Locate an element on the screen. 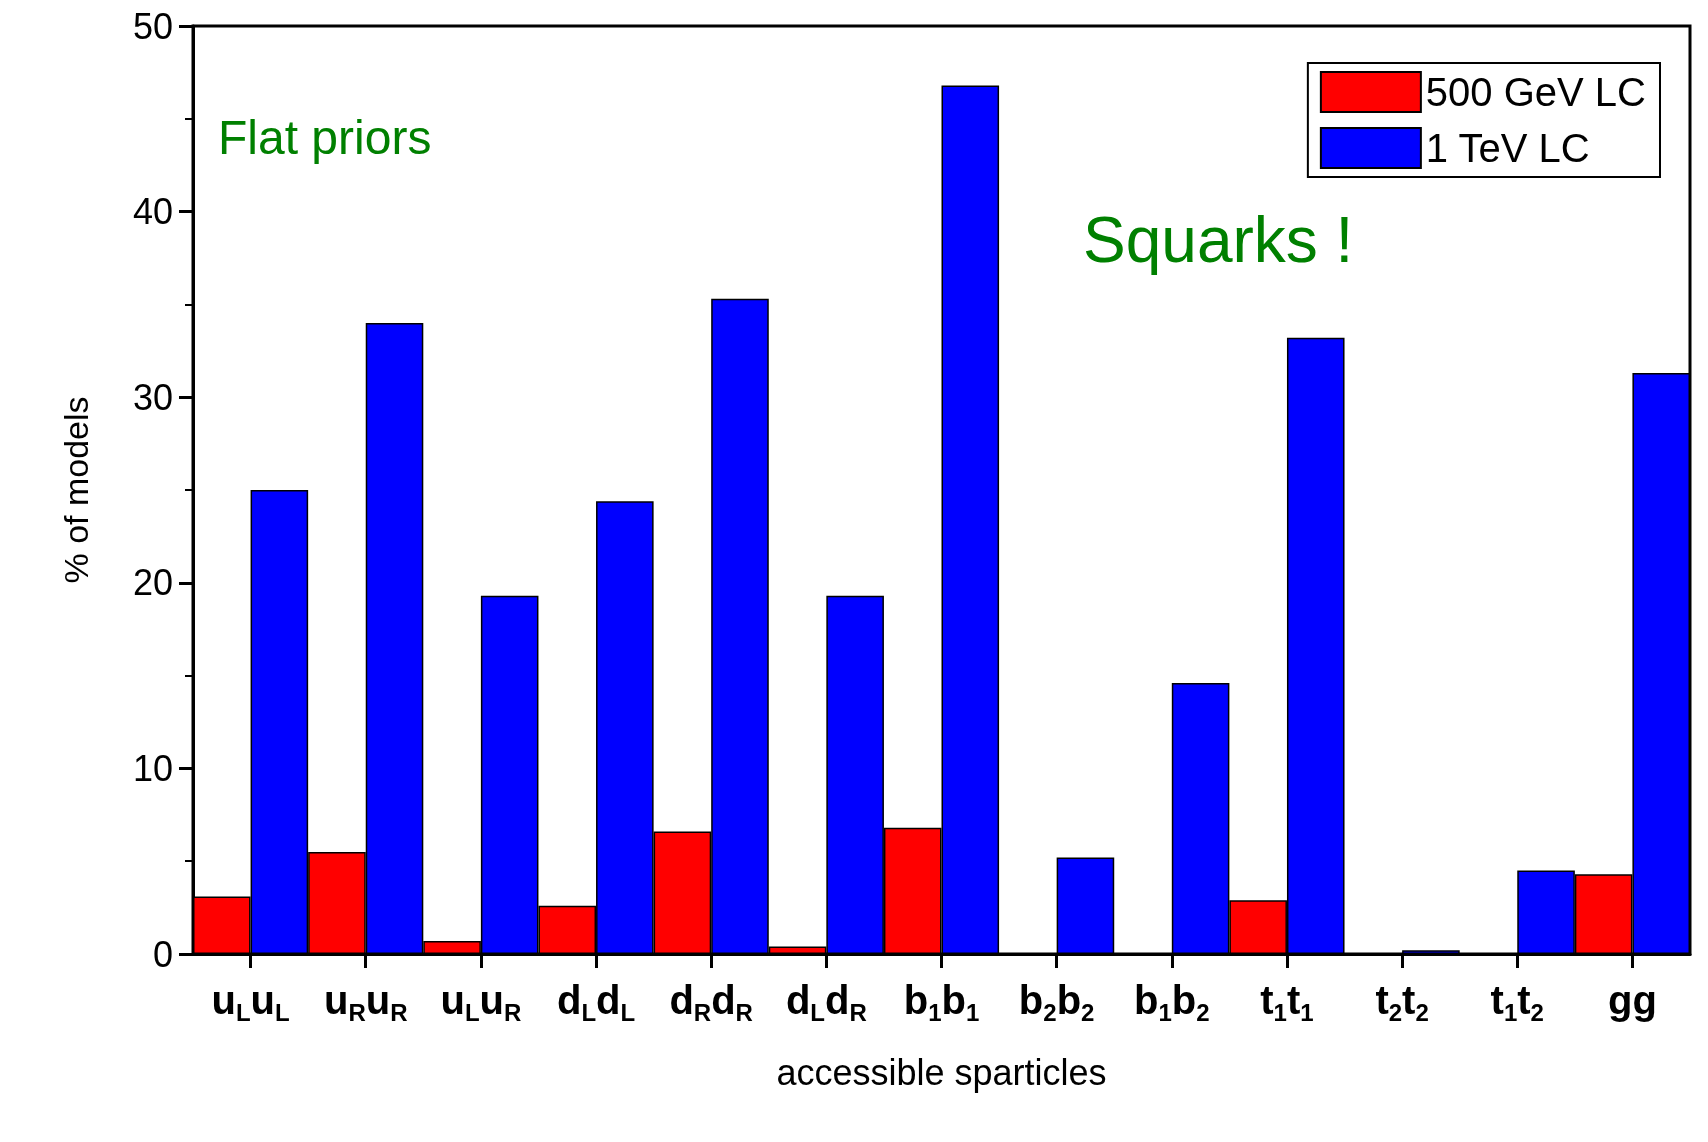 The width and height of the screenshot is (1708, 1142). y-tick-label: 30 is located at coordinates (152, 397).